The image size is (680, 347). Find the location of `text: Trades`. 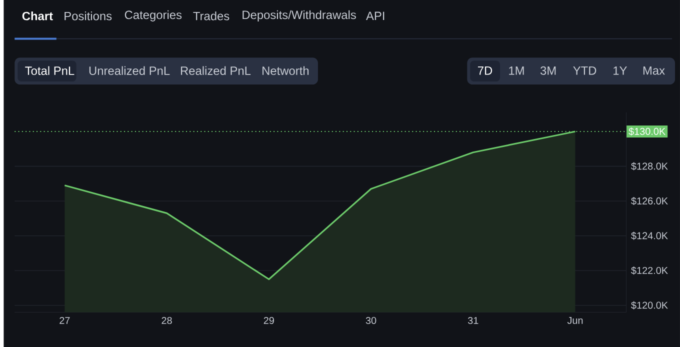

text: Trades is located at coordinates (211, 15).